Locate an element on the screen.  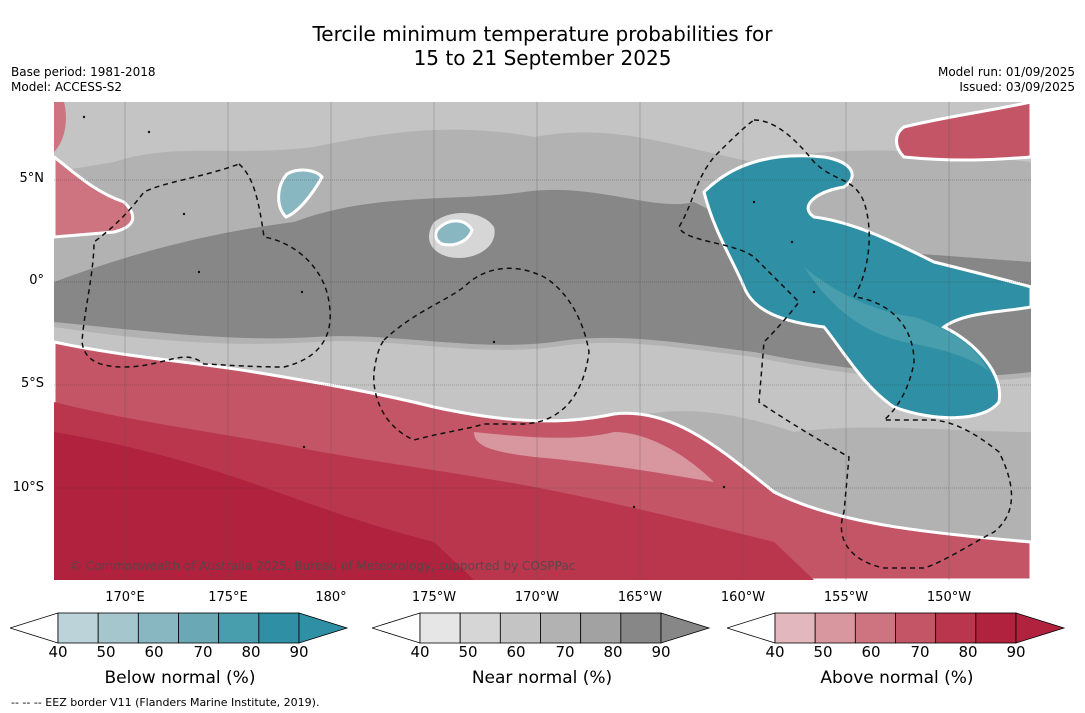
colorbar-above-normal is located at coordinates (896, 628).